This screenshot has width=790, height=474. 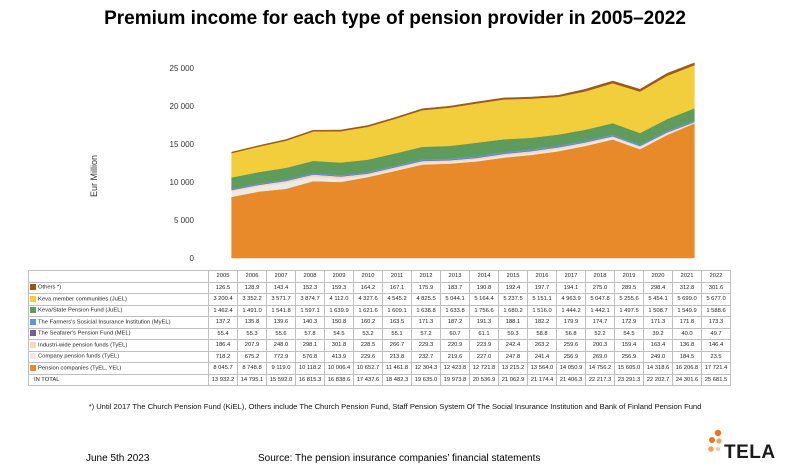 I want to click on value-cell: 259.6, so click(x=571, y=345).